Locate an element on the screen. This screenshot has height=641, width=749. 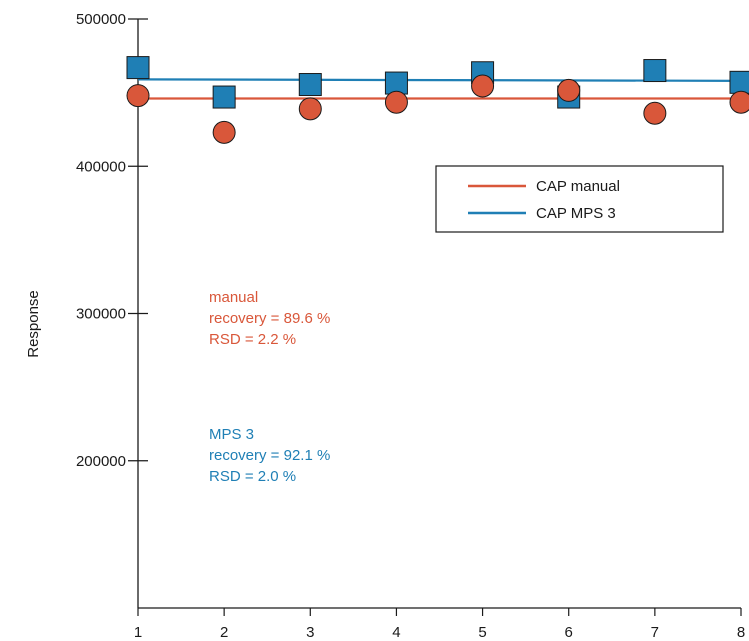
x-tick-label: 4 is located at coordinates (396, 632).